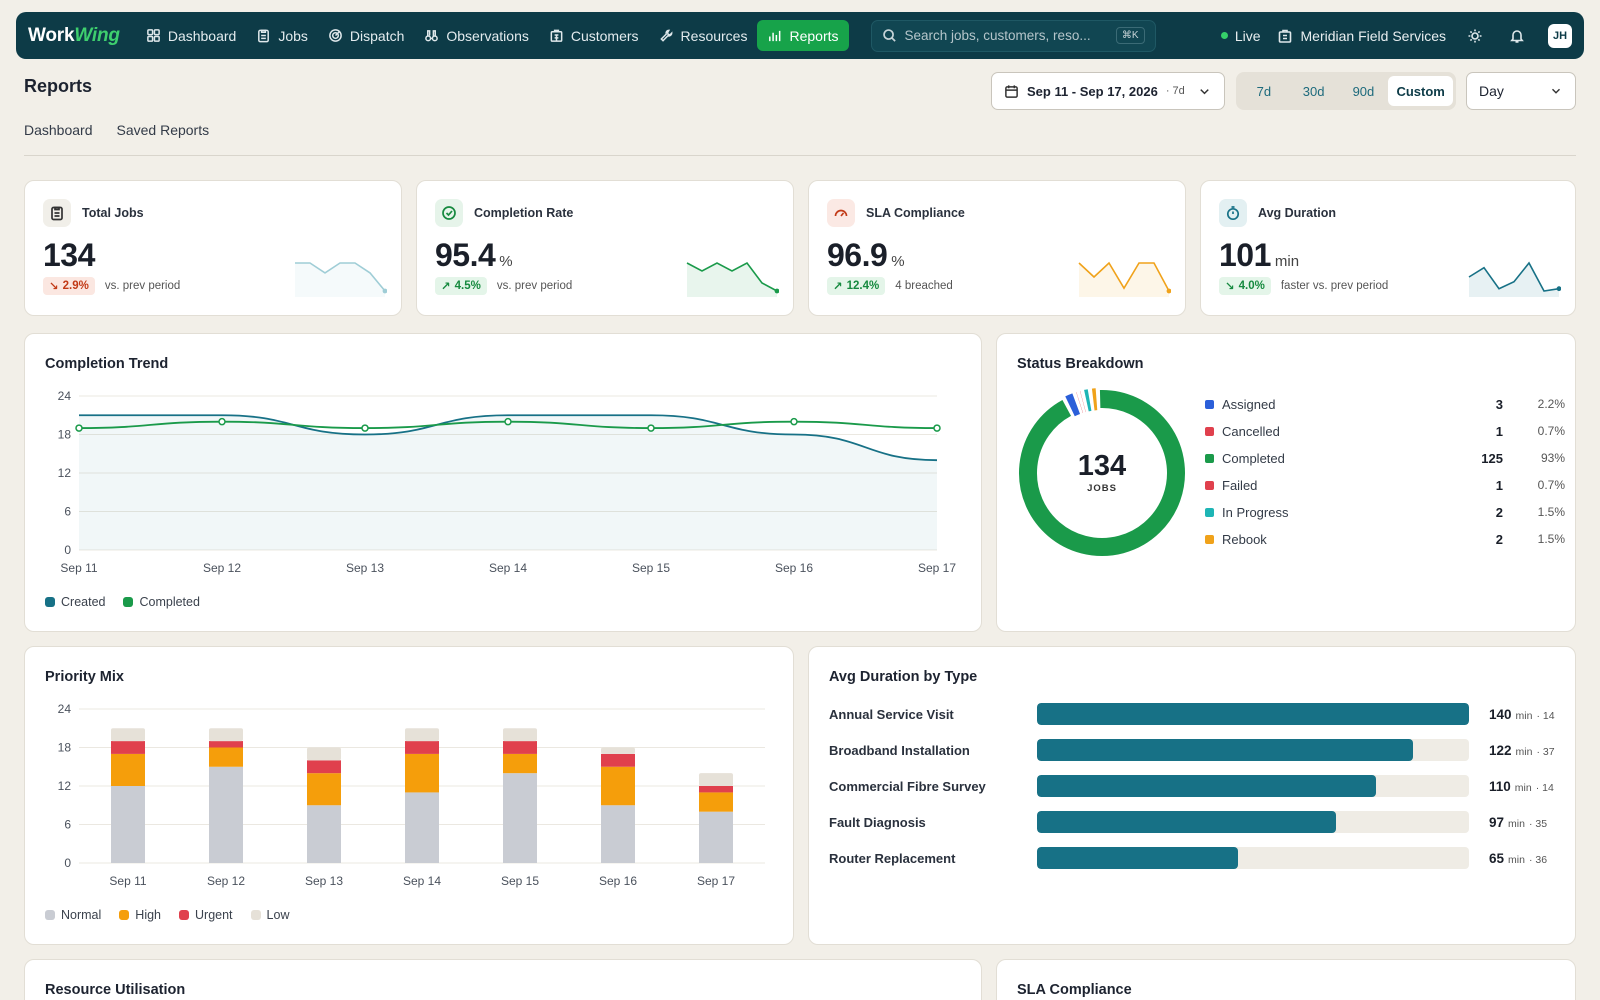 This screenshot has height=1000, width=1600. I want to click on live-indicator: Live, so click(1240, 35).